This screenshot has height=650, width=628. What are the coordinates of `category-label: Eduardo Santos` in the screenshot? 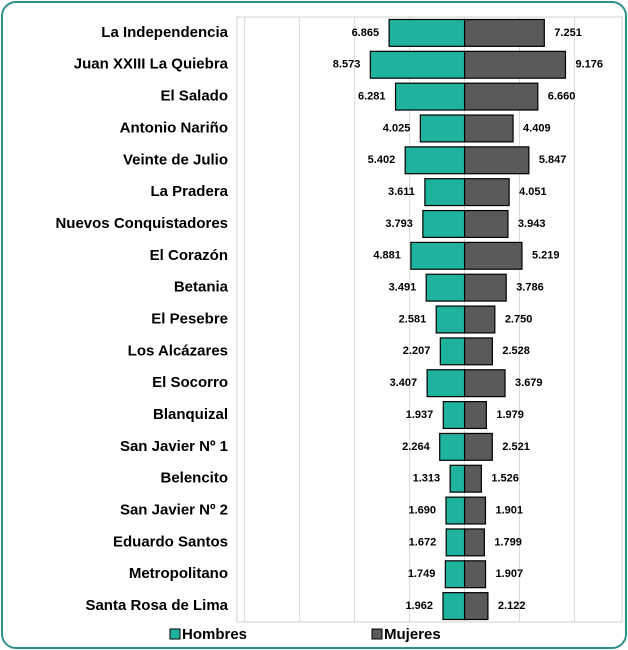 It's located at (170, 541).